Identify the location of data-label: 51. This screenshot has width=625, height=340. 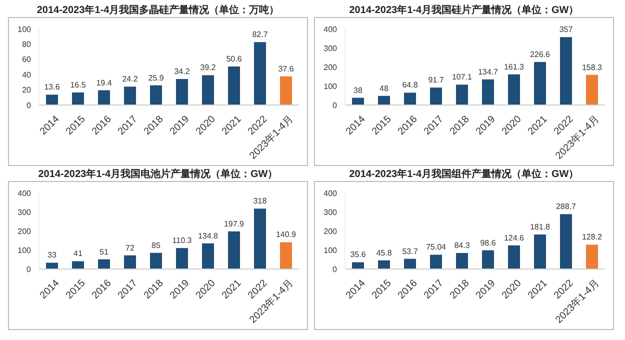
(104, 251).